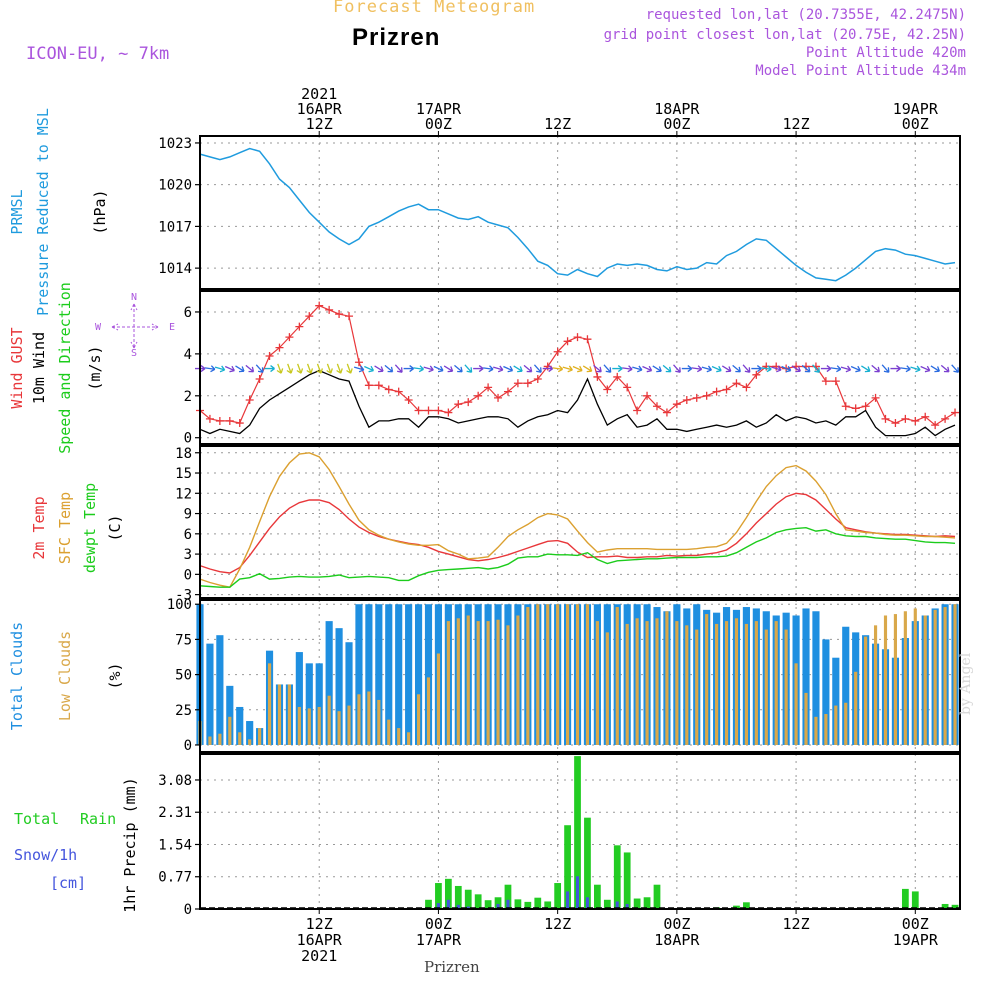 This screenshot has width=1000, height=1000. Describe the element at coordinates (134, 297) in the screenshot. I see `compass-north: N` at that location.